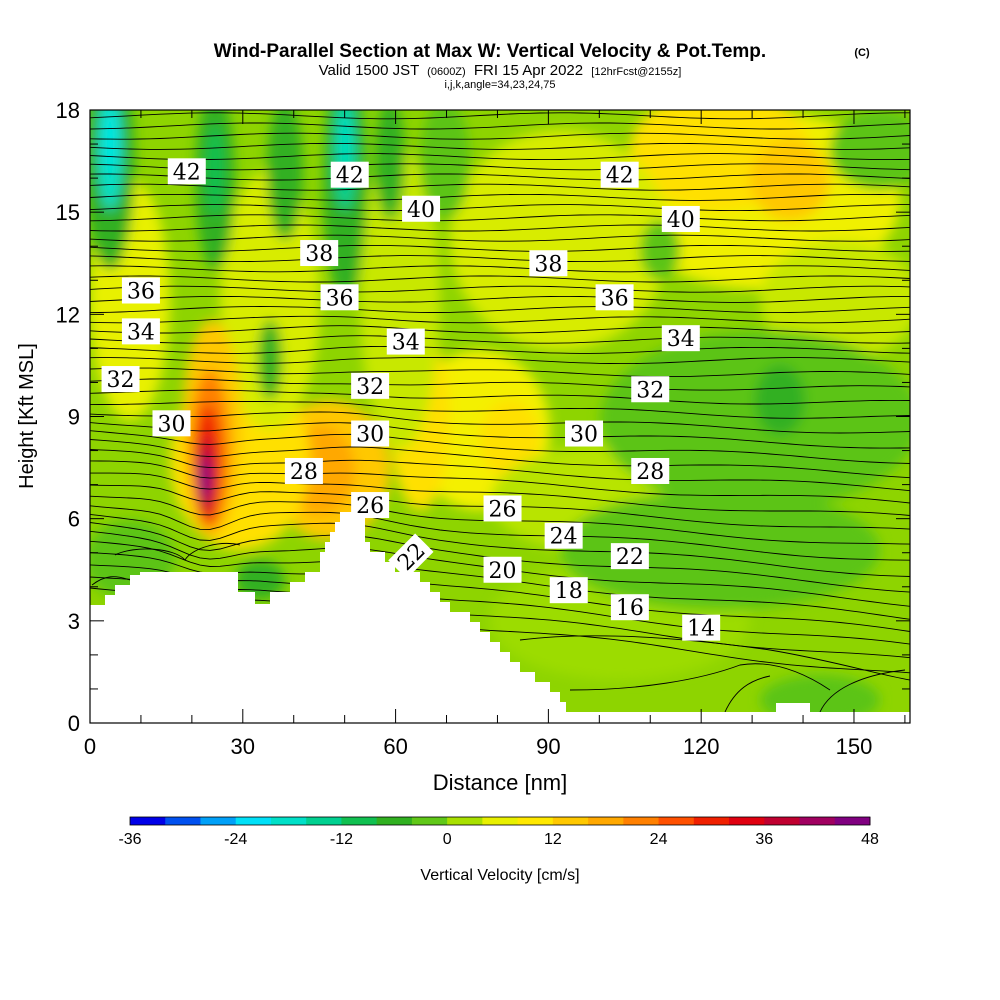 This screenshot has height=1000, width=1000. Describe the element at coordinates (446, 72) in the screenshot. I see `subtitle-utc: (0600Z)` at that location.